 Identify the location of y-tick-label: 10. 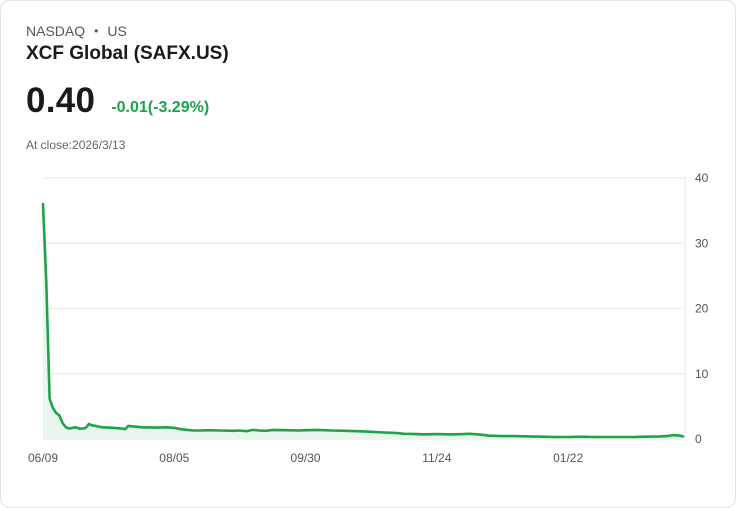
(702, 374).